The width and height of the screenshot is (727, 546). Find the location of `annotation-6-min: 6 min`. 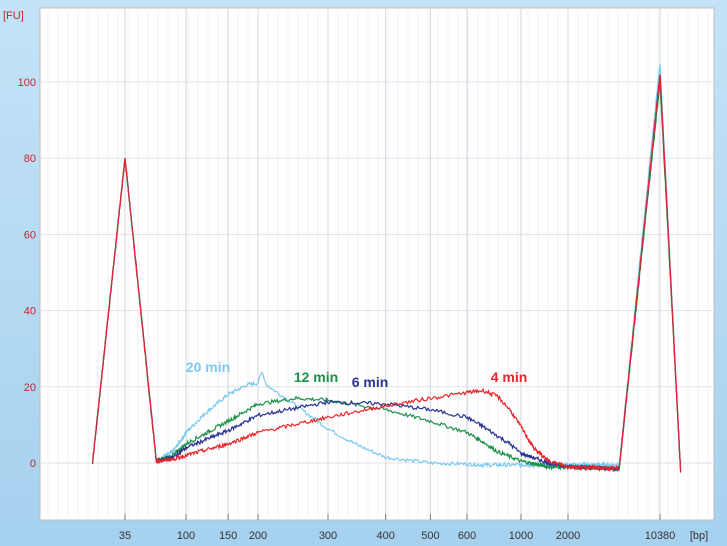

annotation-6-min: 6 min is located at coordinates (370, 382).